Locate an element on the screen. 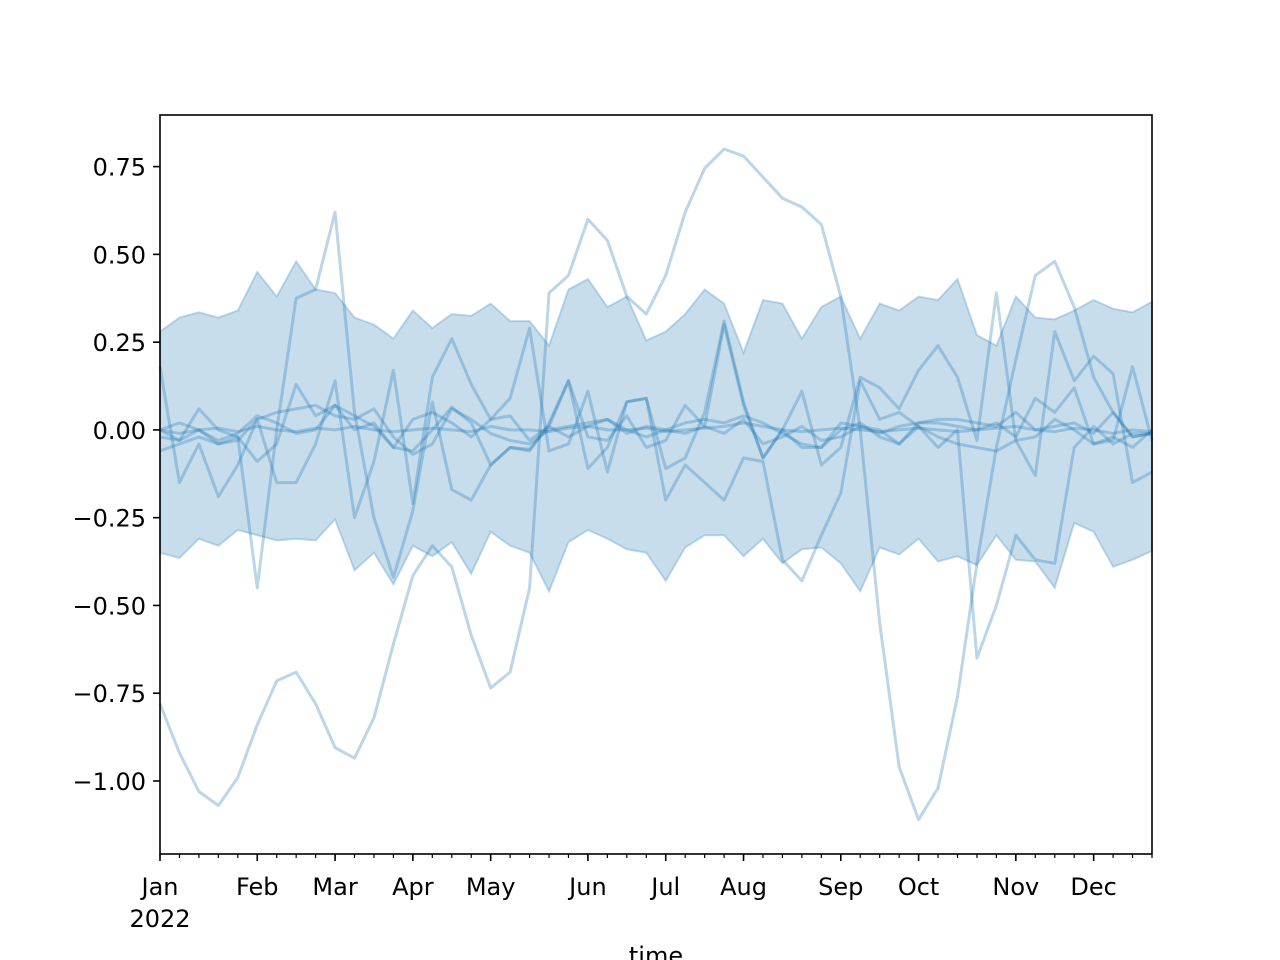 This screenshot has height=960, width=1280. x-tick-label: Mar is located at coordinates (334, 887).